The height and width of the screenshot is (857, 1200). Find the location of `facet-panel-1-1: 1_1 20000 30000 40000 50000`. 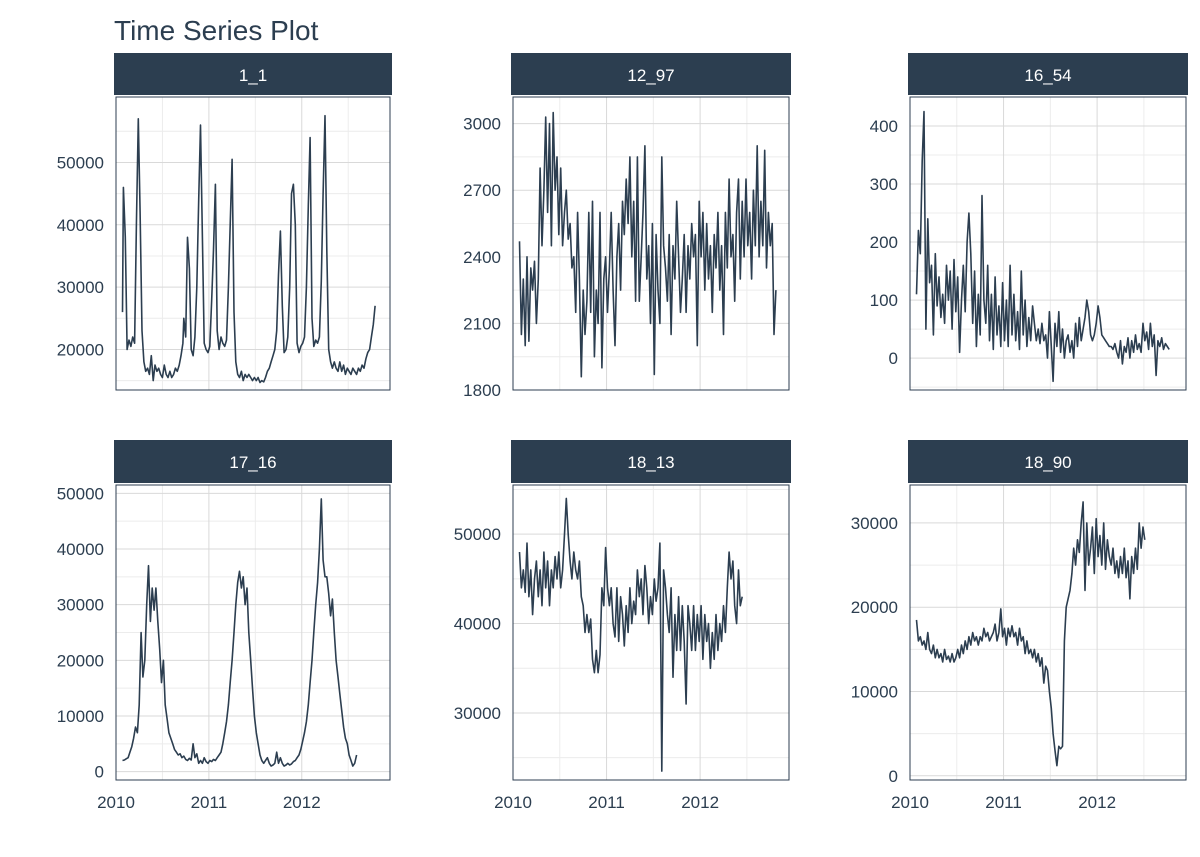

facet-panel-1-1: 1_1 20000 30000 40000 50000 is located at coordinates (224, 222).